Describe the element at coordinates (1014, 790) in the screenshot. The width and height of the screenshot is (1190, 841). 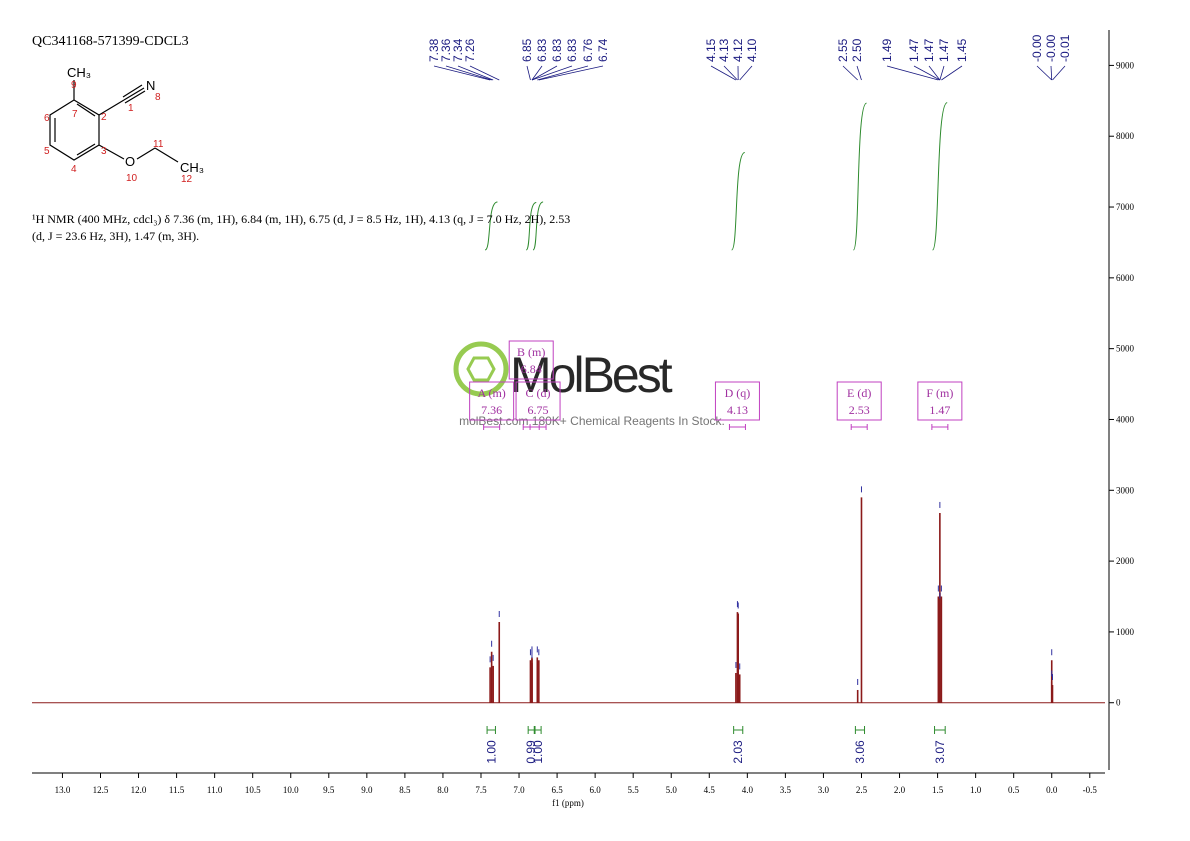
I see `x-tick-label: 0.5` at that location.